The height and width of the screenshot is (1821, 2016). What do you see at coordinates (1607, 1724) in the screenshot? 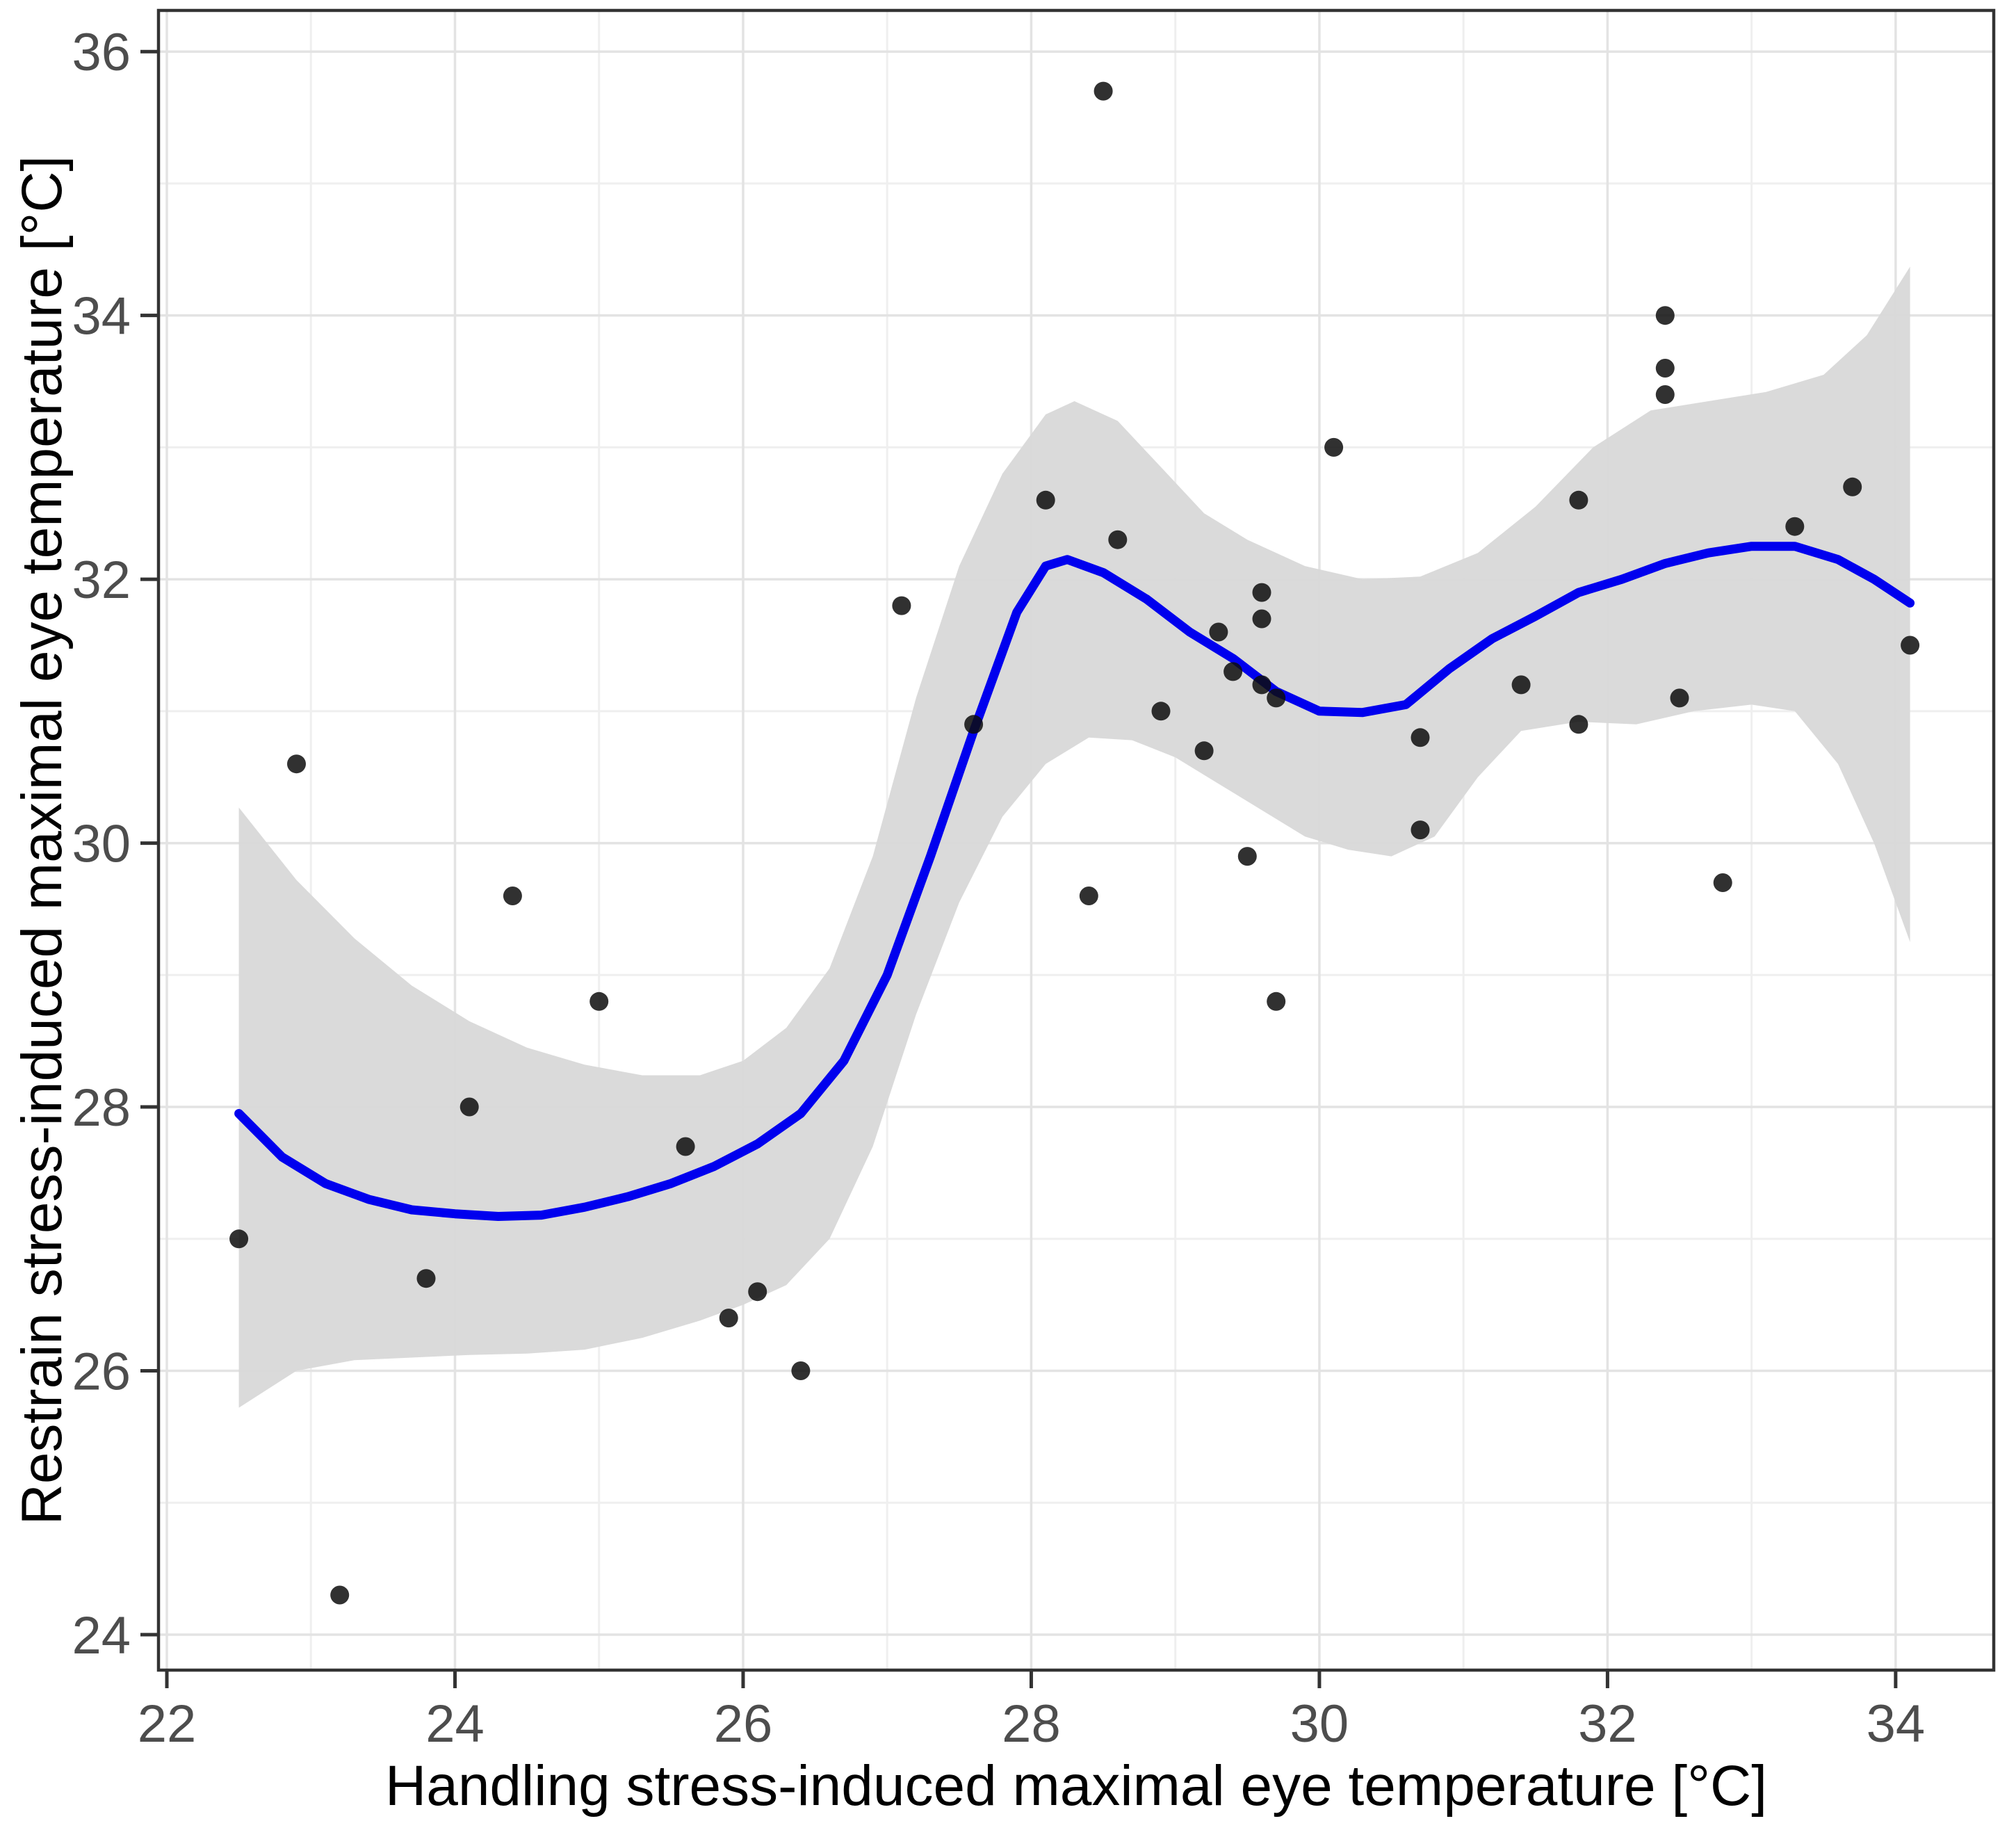
I see `x-tick-label: 32` at bounding box center [1607, 1724].